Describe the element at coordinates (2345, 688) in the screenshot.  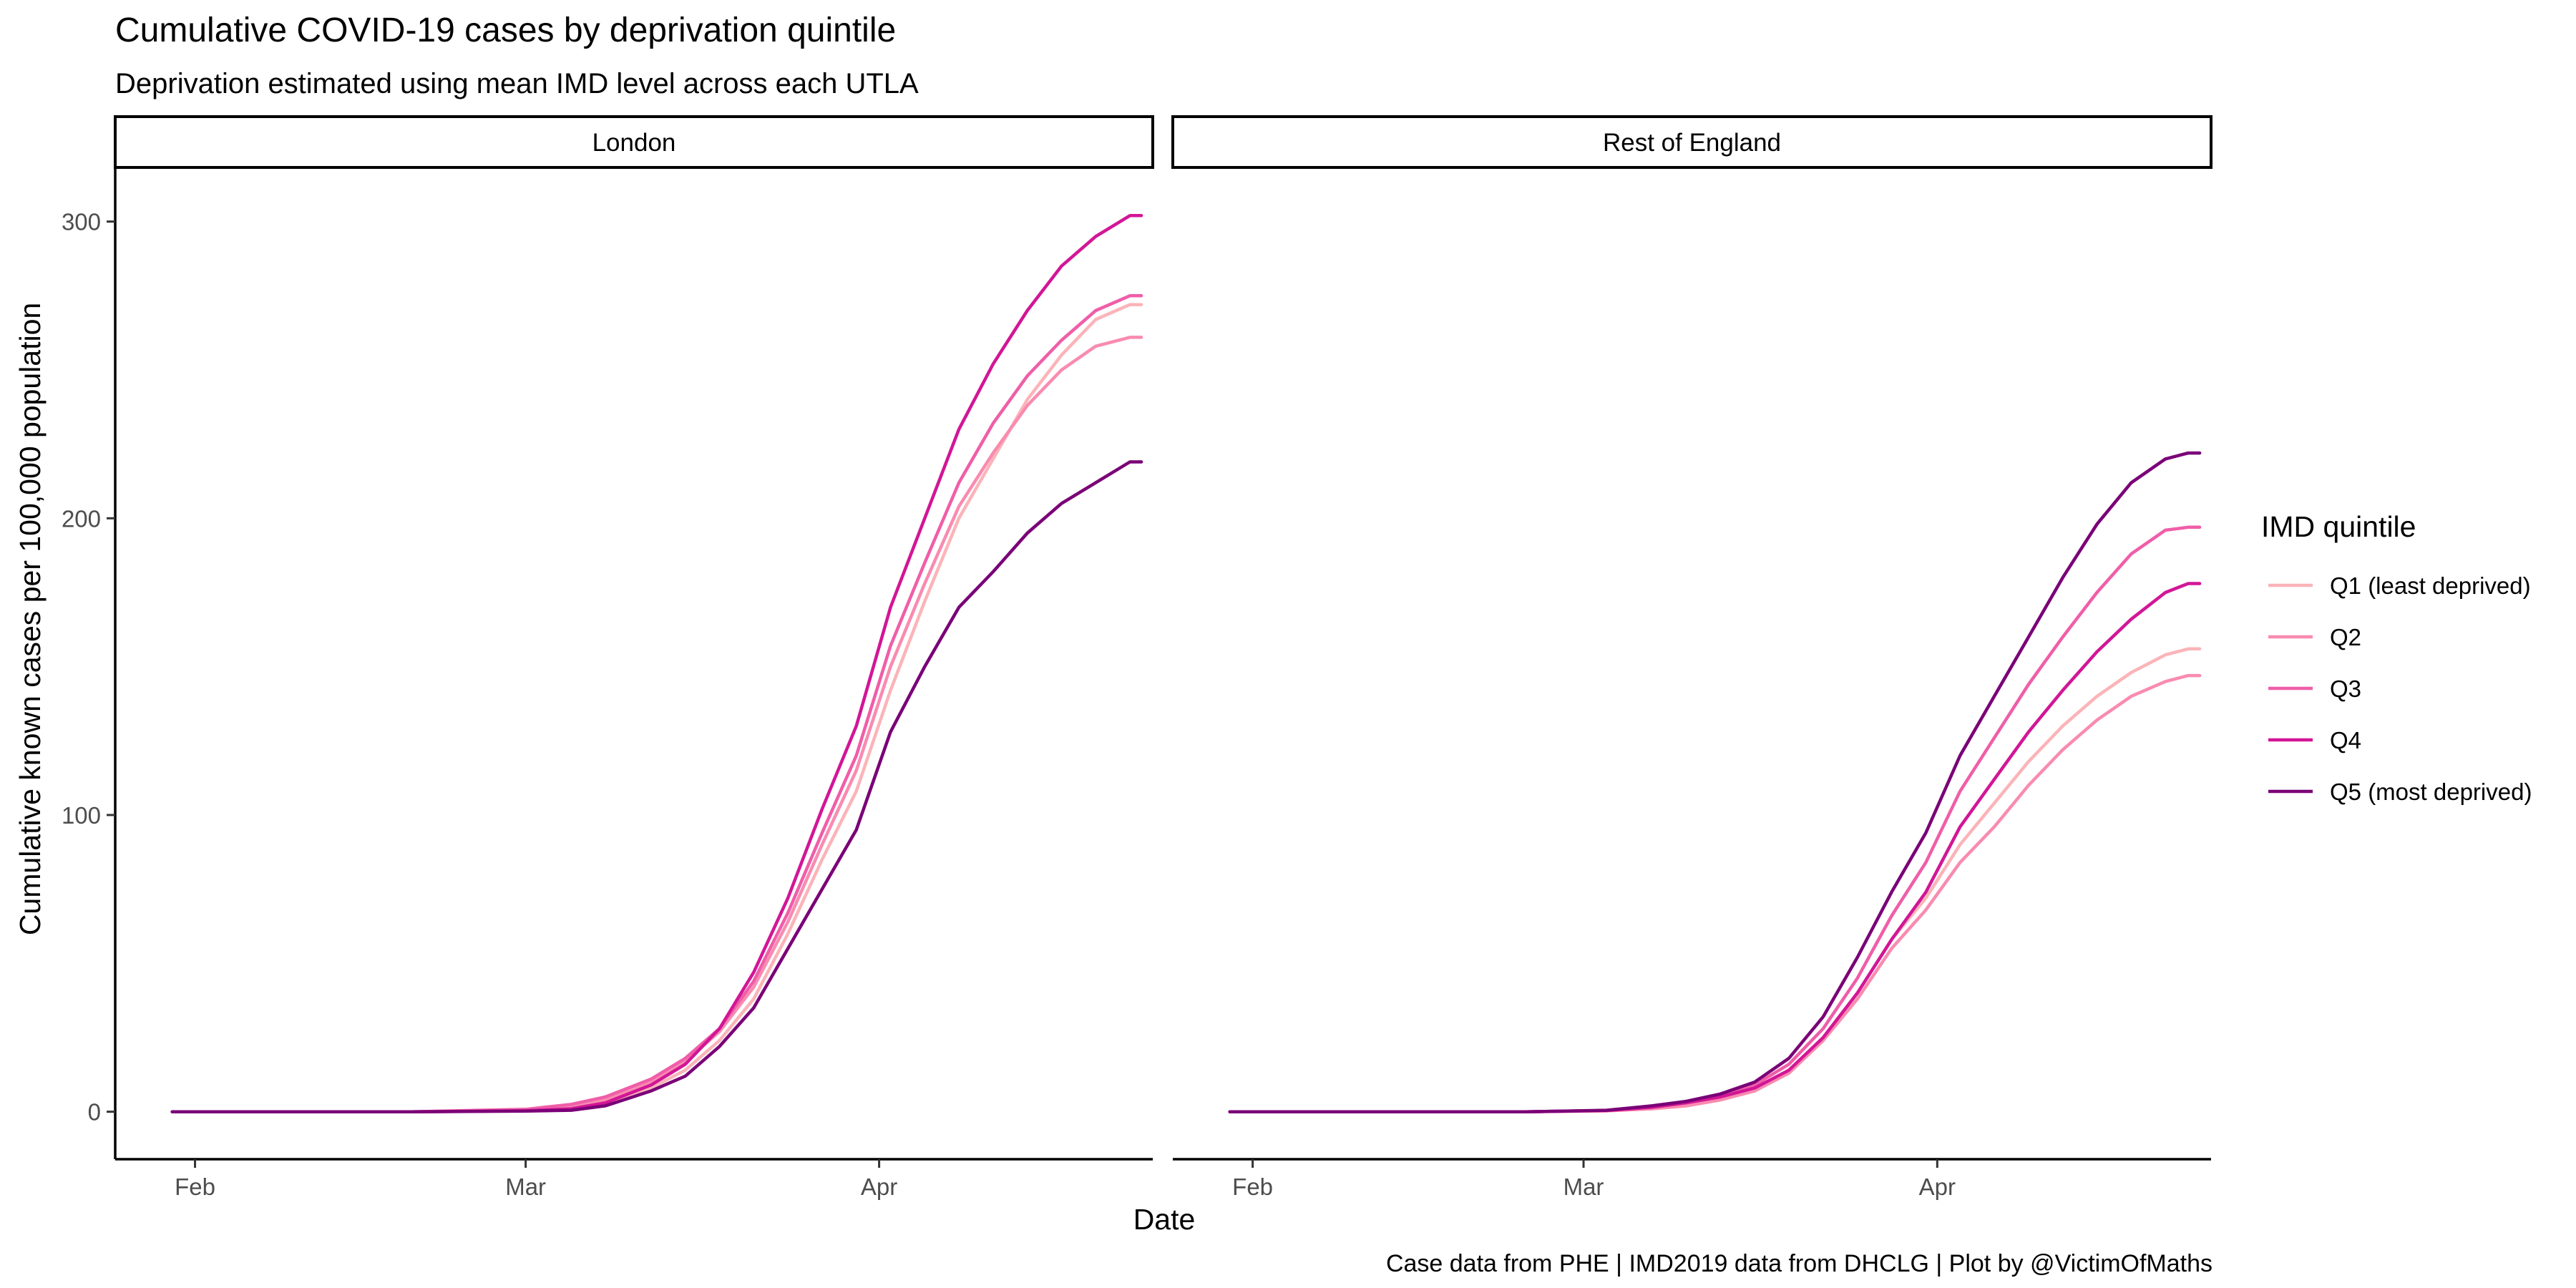
I see `legend-label-q3: Q3` at that location.